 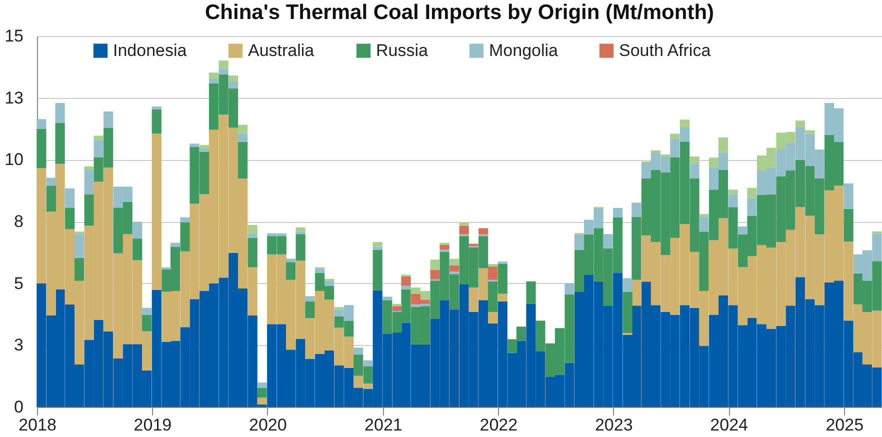 What do you see at coordinates (845, 425) in the screenshot?
I see `x-tick-label: 2025` at bounding box center [845, 425].